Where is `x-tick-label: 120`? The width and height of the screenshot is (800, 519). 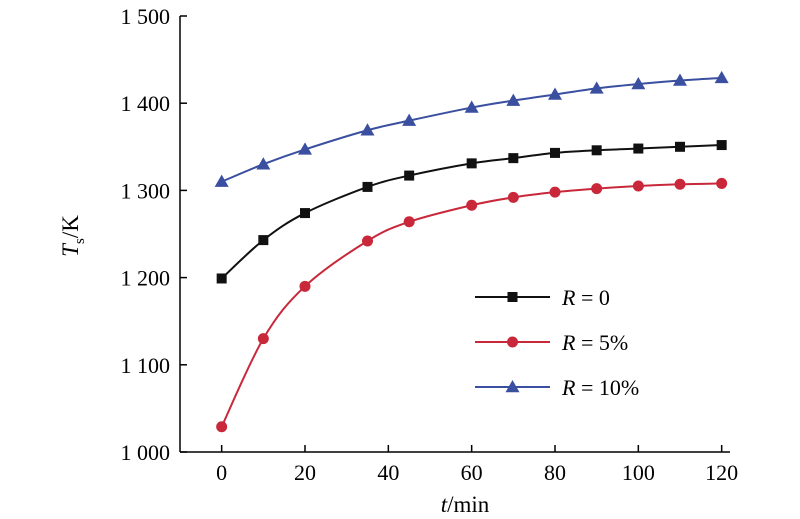
x-tick-label: 120 is located at coordinates (721, 472).